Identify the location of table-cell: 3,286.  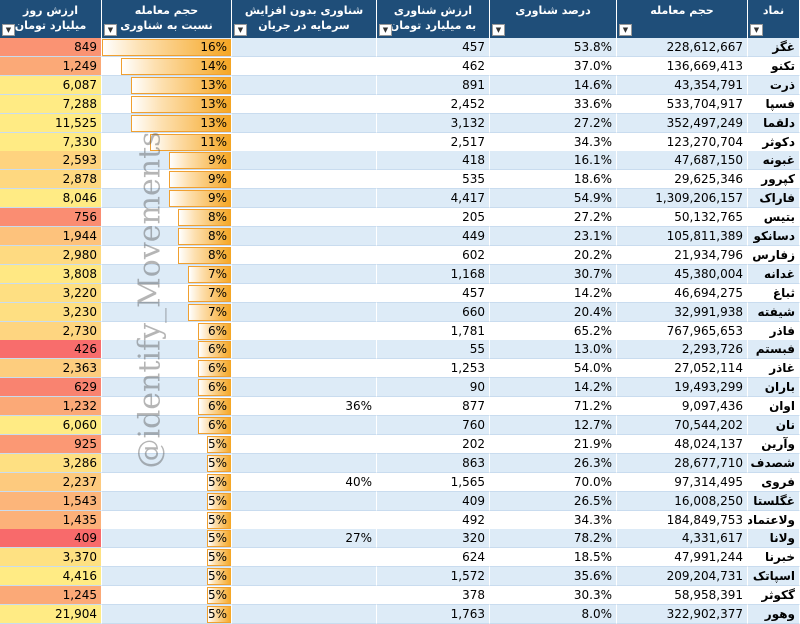
(51, 463).